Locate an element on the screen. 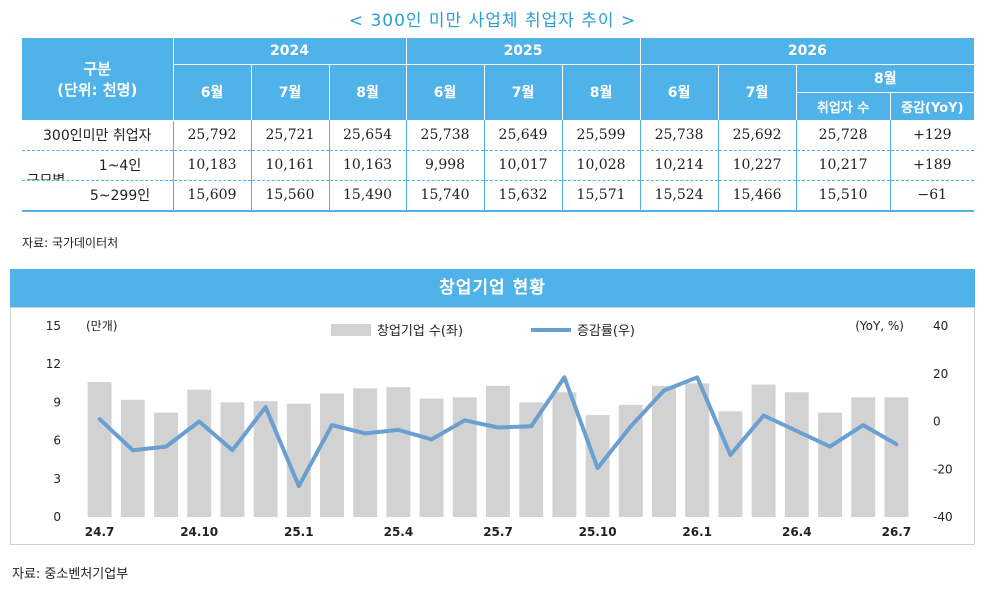  table-cell: −61 is located at coordinates (932, 196).